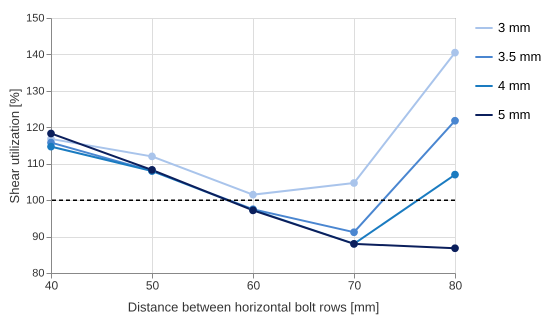 The width and height of the screenshot is (550, 320). What do you see at coordinates (51, 285) in the screenshot?
I see `x-tick-label: 40` at bounding box center [51, 285].